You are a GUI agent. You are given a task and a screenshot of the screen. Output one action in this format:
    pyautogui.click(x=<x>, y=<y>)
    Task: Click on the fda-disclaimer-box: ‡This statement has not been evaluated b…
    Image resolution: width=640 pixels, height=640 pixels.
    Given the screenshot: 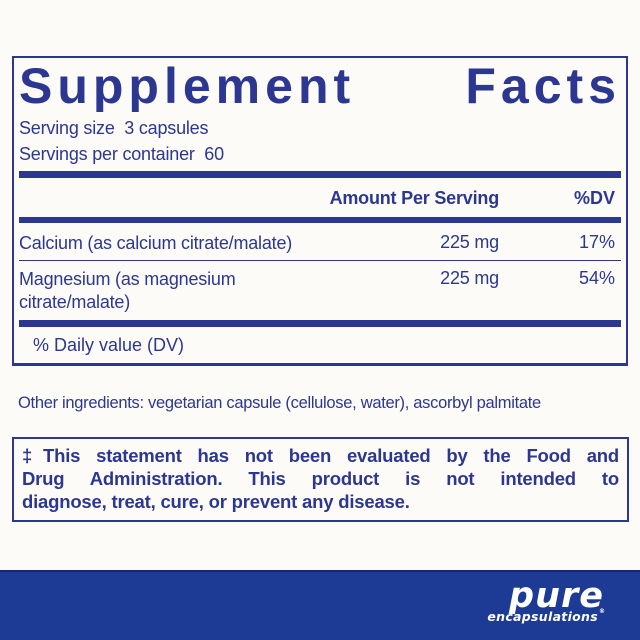 What is the action you would take?
    pyautogui.click(x=320, y=479)
    